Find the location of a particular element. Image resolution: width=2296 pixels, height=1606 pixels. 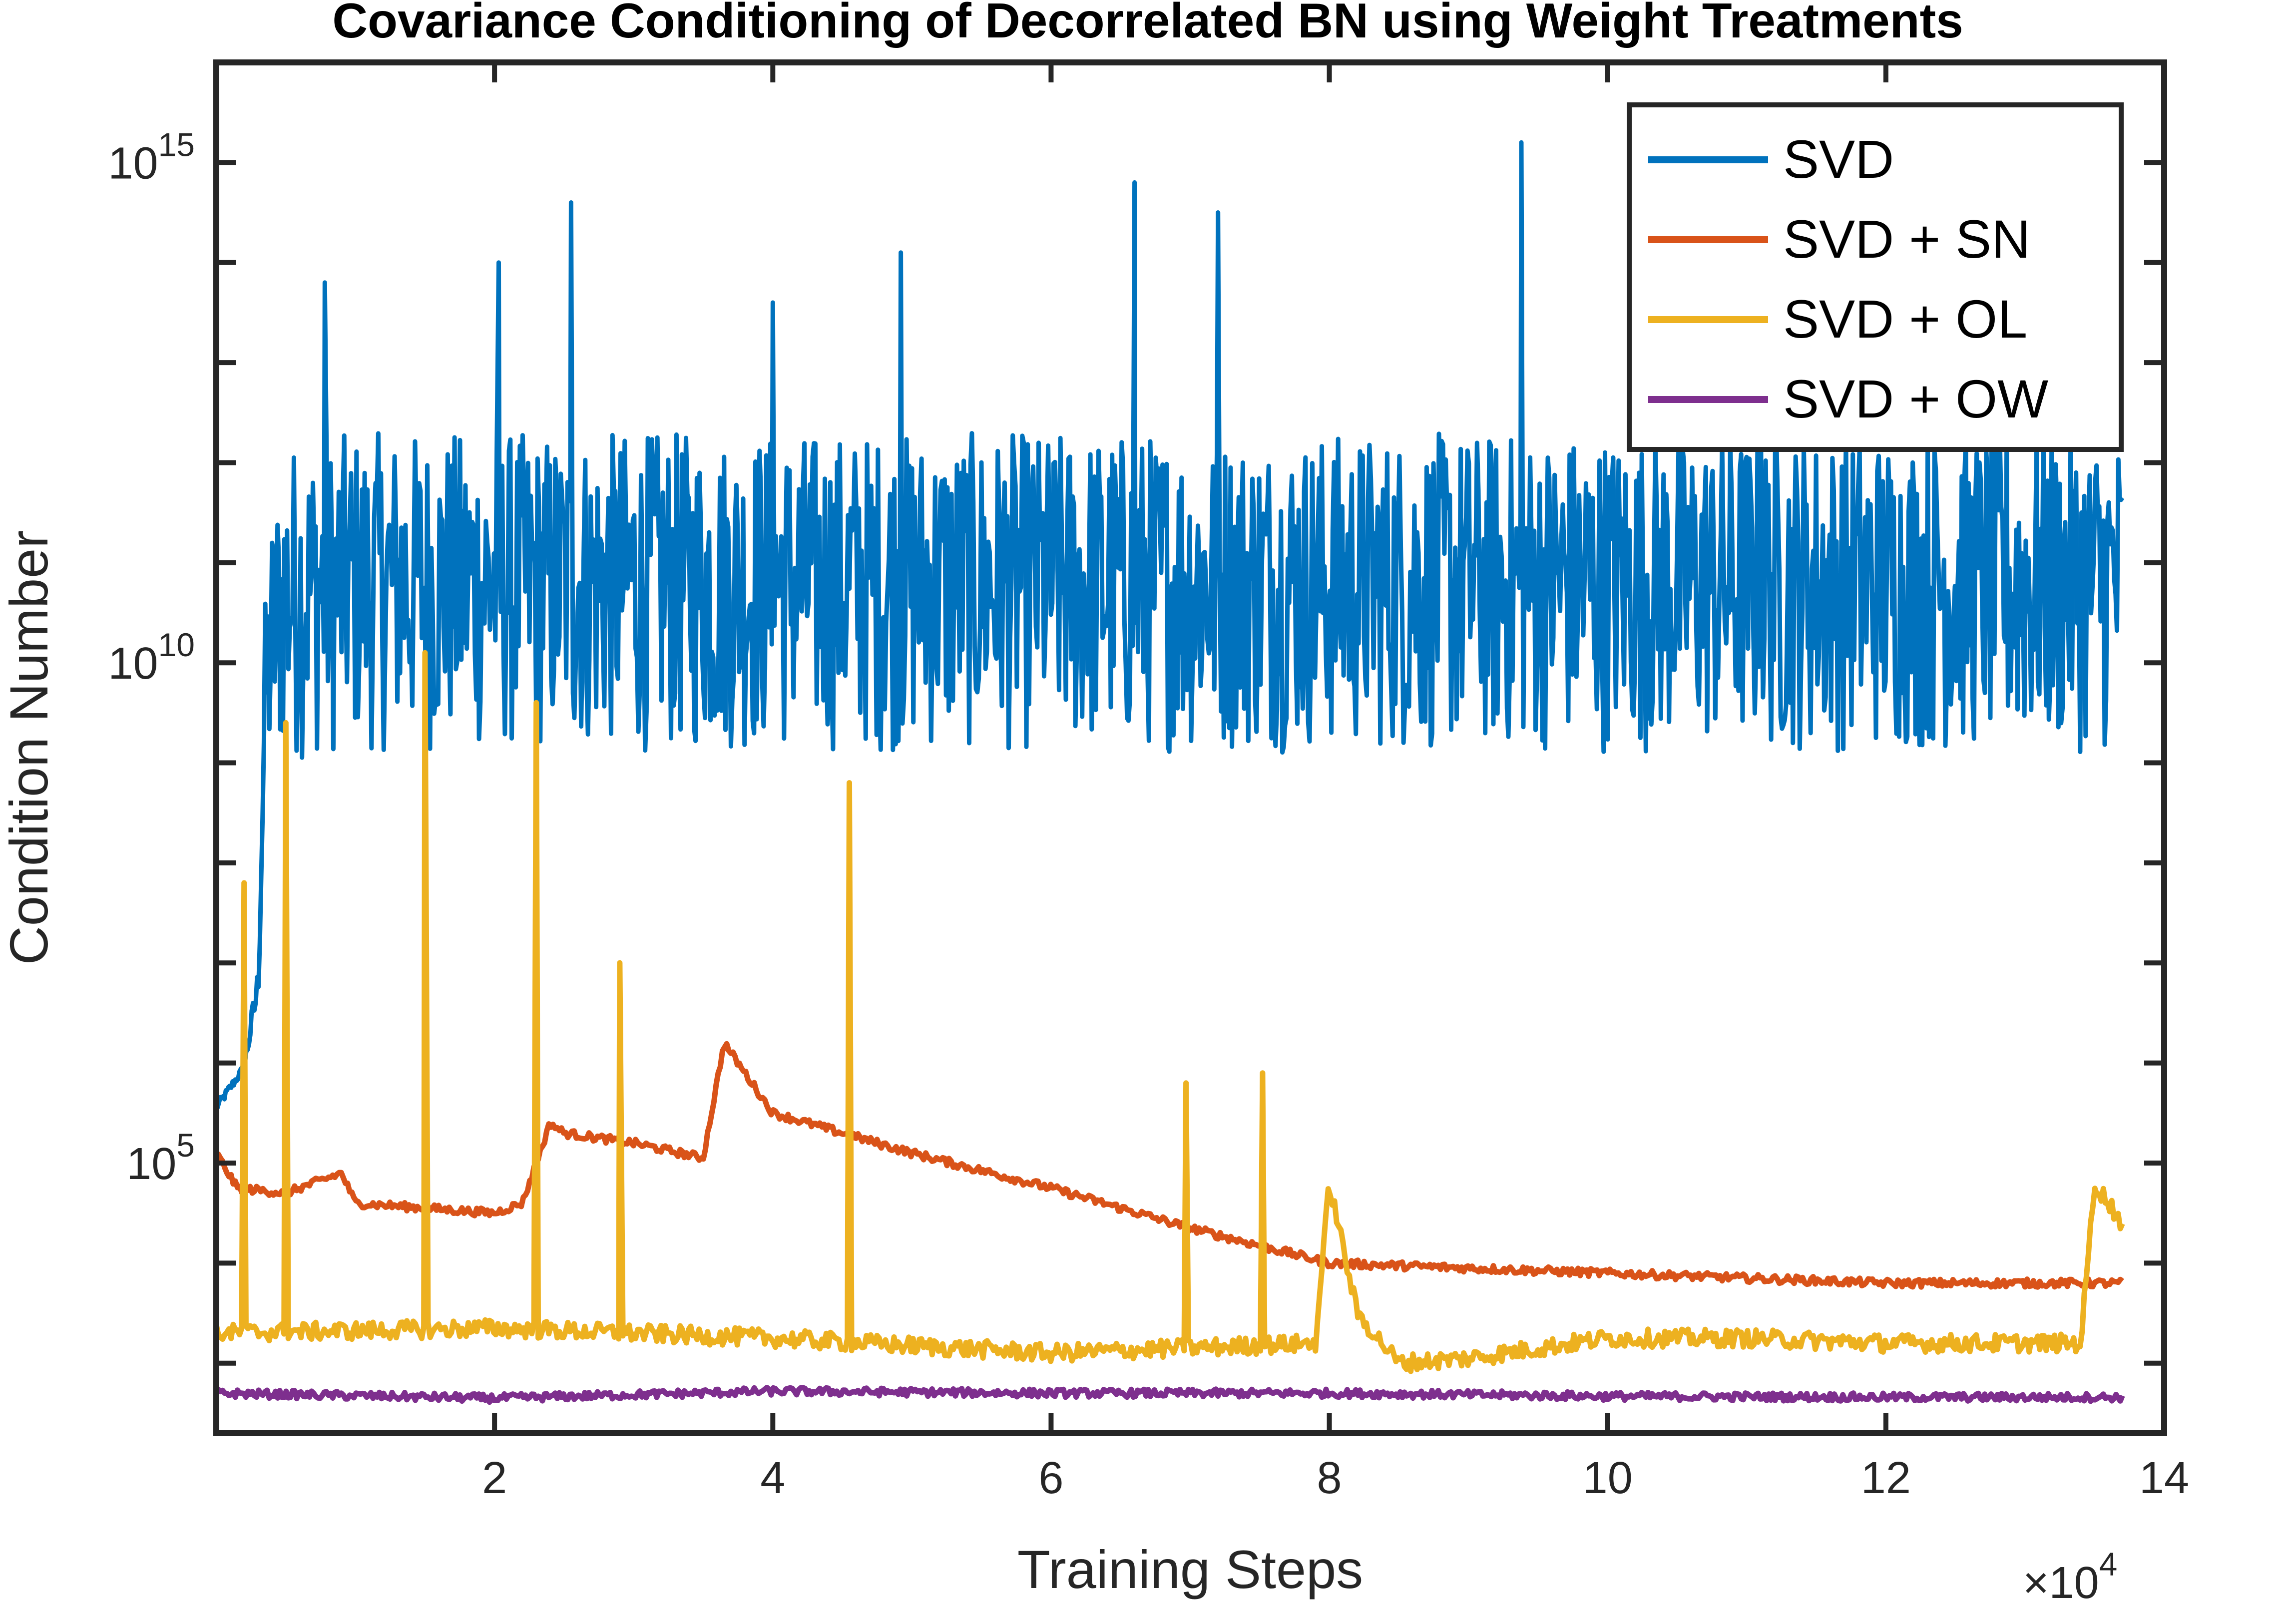

legend-label-svd: SVD is located at coordinates (1838, 159).